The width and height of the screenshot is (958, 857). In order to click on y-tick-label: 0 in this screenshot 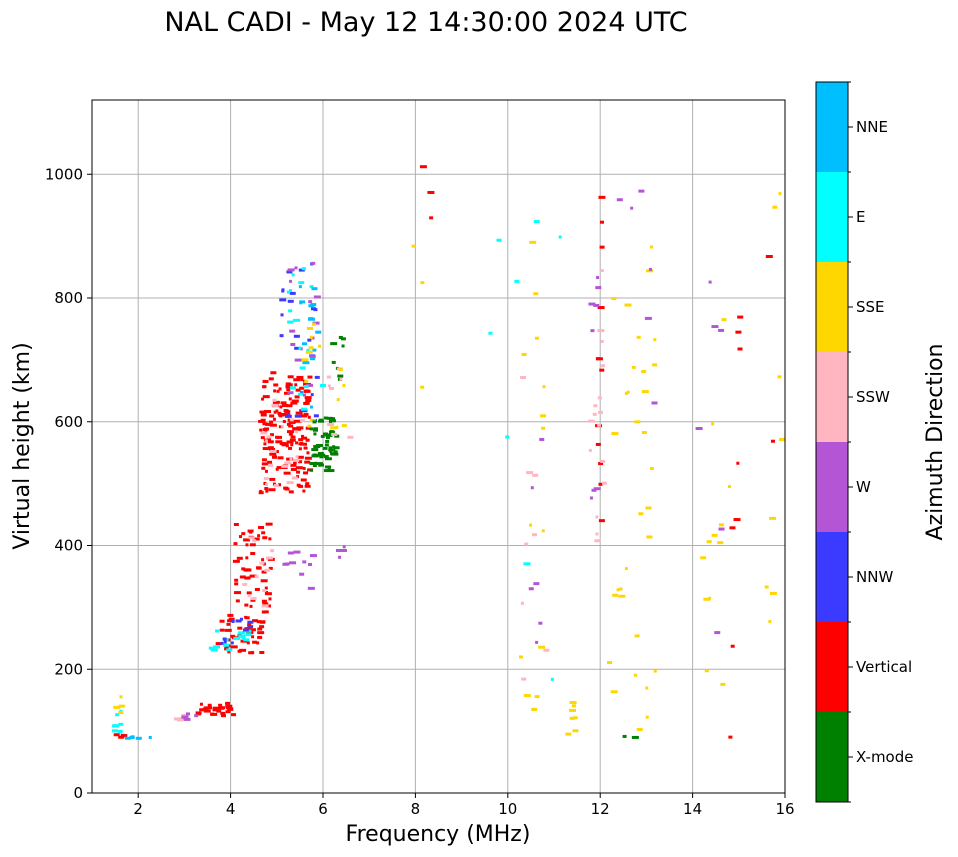, I will do `click(78, 793)`.